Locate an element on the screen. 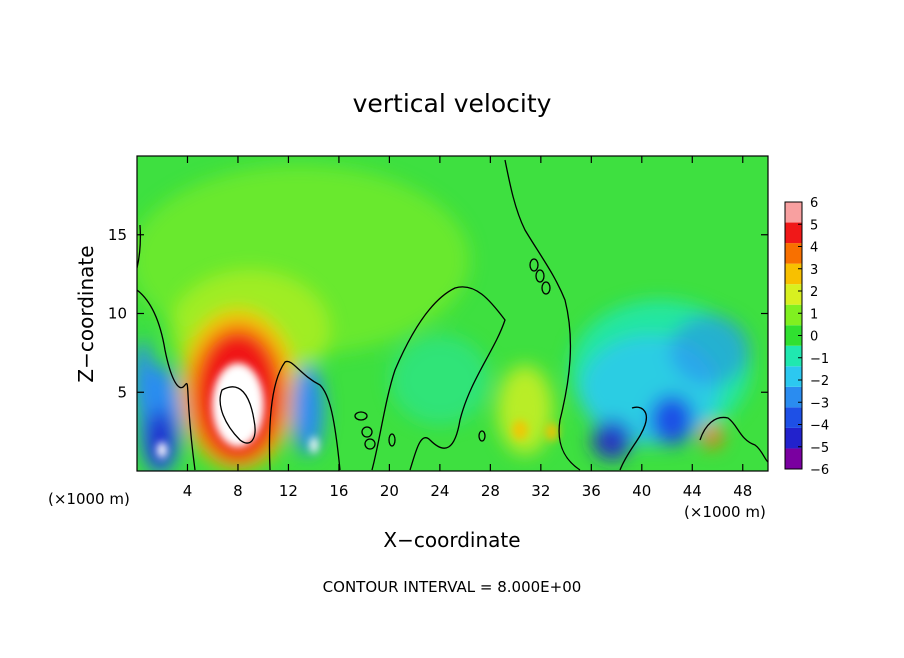 The width and height of the screenshot is (904, 658). colorbar-tick-label: −1 is located at coordinates (819, 359).